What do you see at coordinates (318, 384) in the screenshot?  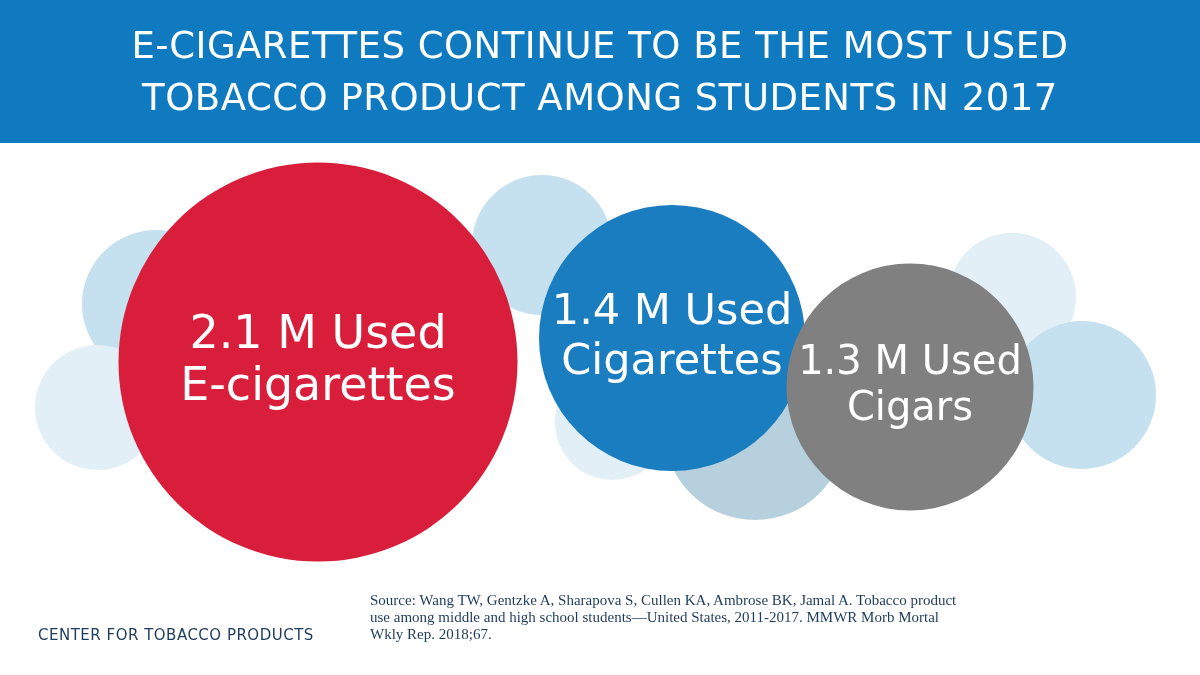 I see `category-label: E-cigarettes` at bounding box center [318, 384].